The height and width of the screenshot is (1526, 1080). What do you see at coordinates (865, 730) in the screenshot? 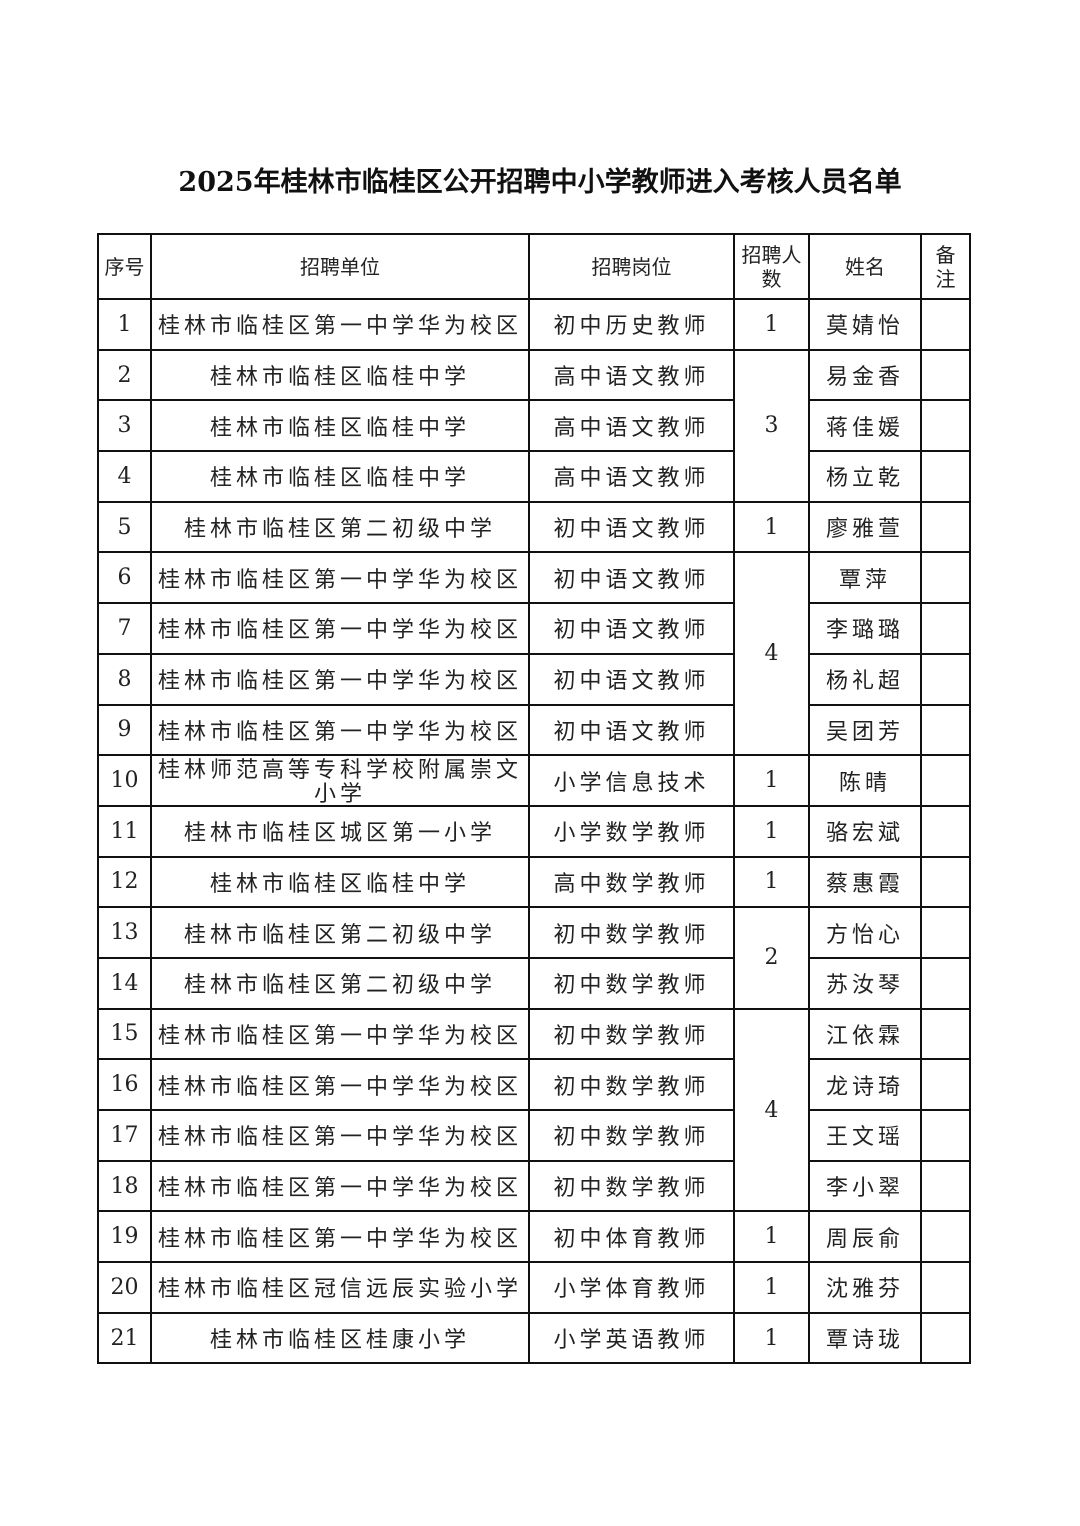
I see `cell-name: 吴团芳` at bounding box center [865, 730].